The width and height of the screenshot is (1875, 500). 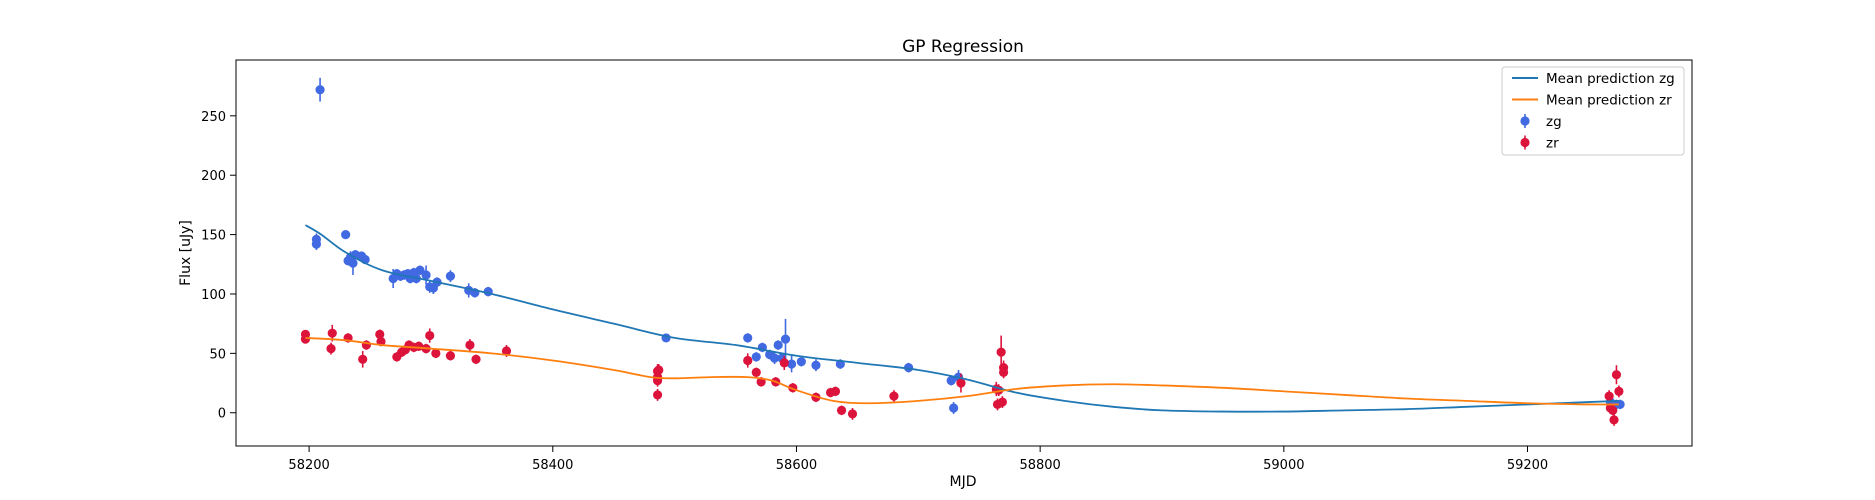 I want to click on y-tick-label: 0, so click(x=222, y=414).